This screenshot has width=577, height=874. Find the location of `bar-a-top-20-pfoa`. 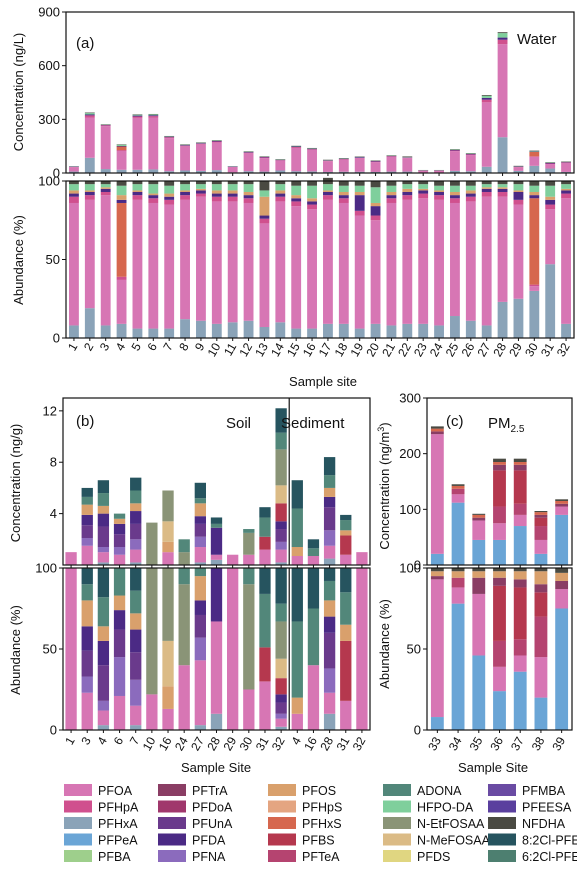

bar-a-top-20-pfoa is located at coordinates (375, 167).